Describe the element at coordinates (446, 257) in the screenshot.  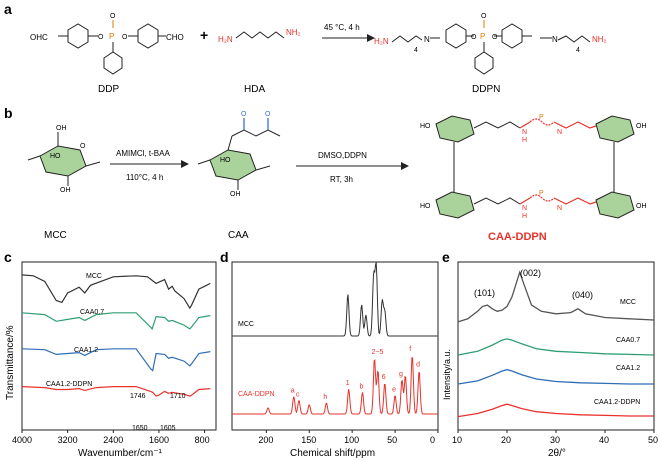
I see `panel-e-letter: e` at that location.